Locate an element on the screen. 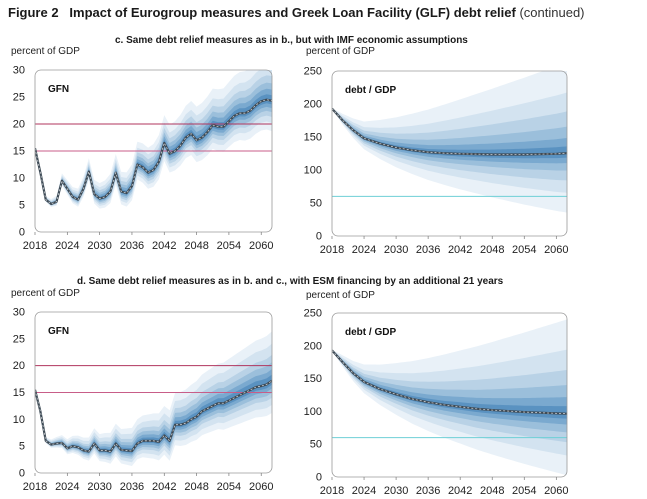  y-axis-label-c-debt: percent of GDP is located at coordinates (340, 51).